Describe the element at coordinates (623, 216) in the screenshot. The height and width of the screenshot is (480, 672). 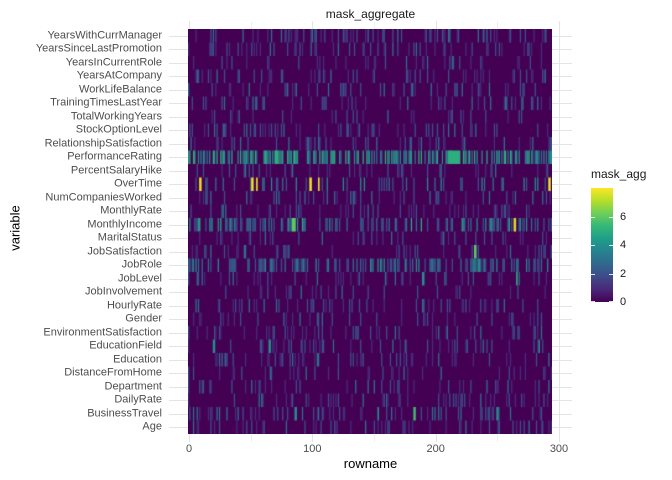
I see `legend-tick-label: 6` at that location.